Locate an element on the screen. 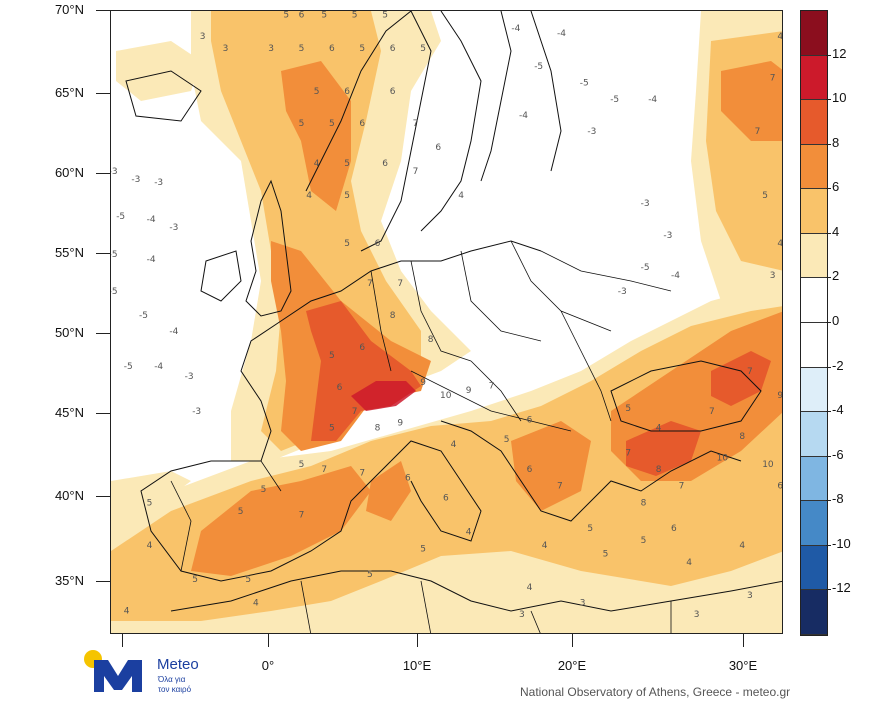 The height and width of the screenshot is (710, 880). fill-6to8-balkans is located at coordinates (551, 466).